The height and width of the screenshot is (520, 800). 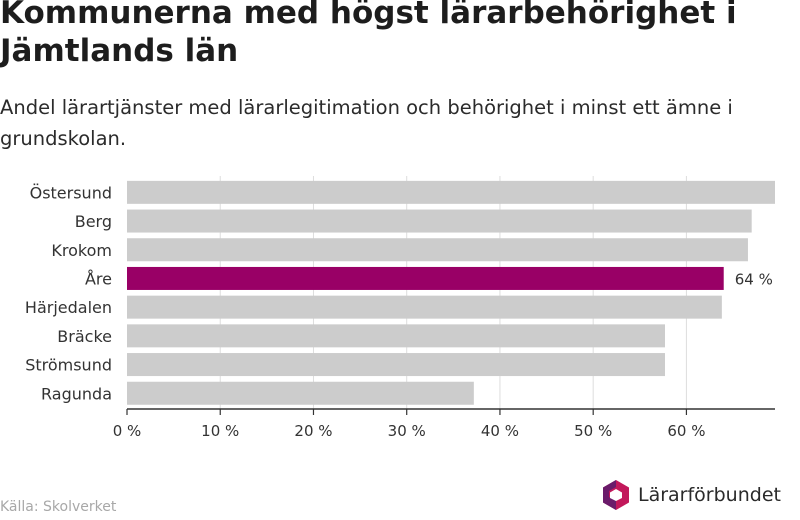 I want to click on brand-name: Lärarförbundet, so click(x=709, y=495).